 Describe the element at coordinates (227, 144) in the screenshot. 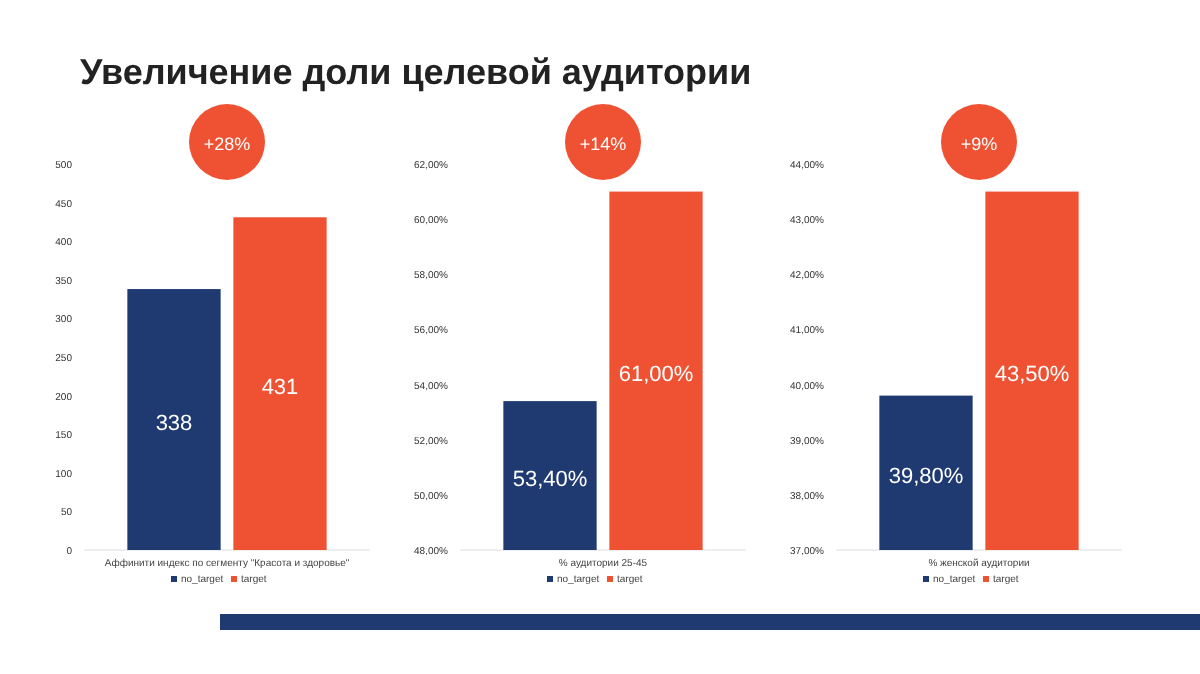

I see `text: +28%` at that location.